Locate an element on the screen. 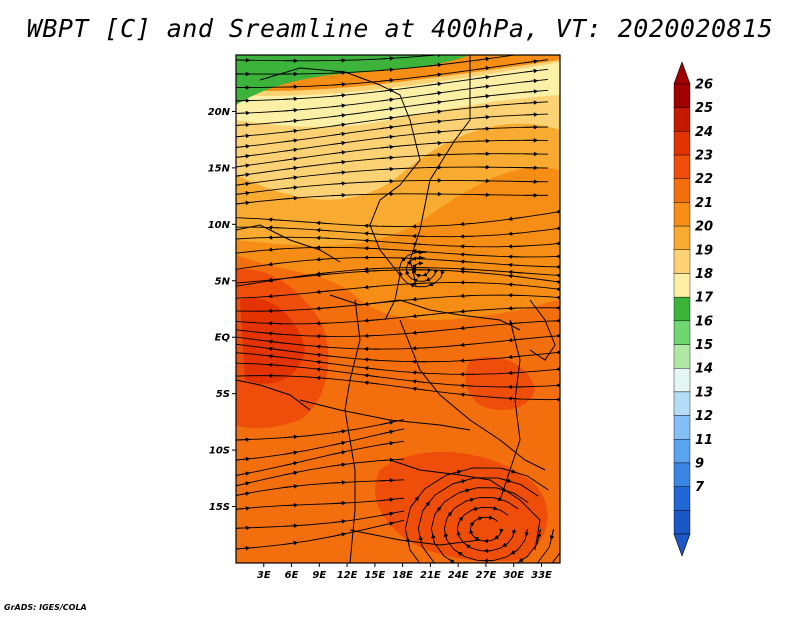  colorbar-label: 24 is located at coordinates (704, 132).